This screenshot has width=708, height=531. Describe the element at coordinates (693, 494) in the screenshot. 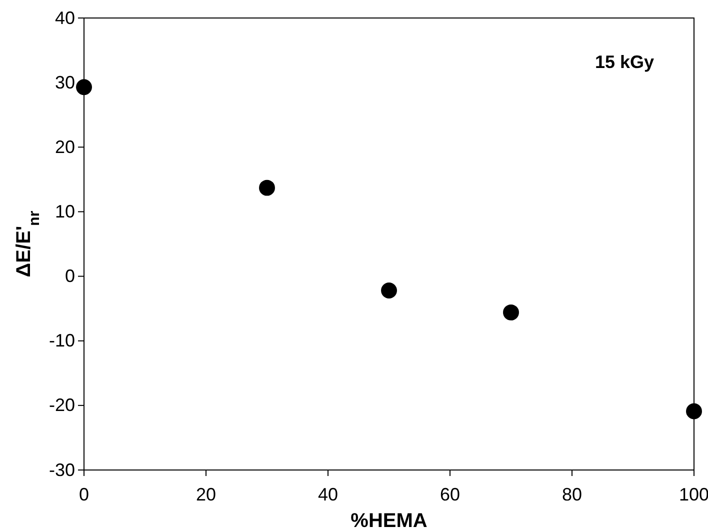

I see `x-tick-label: 100` at that location.